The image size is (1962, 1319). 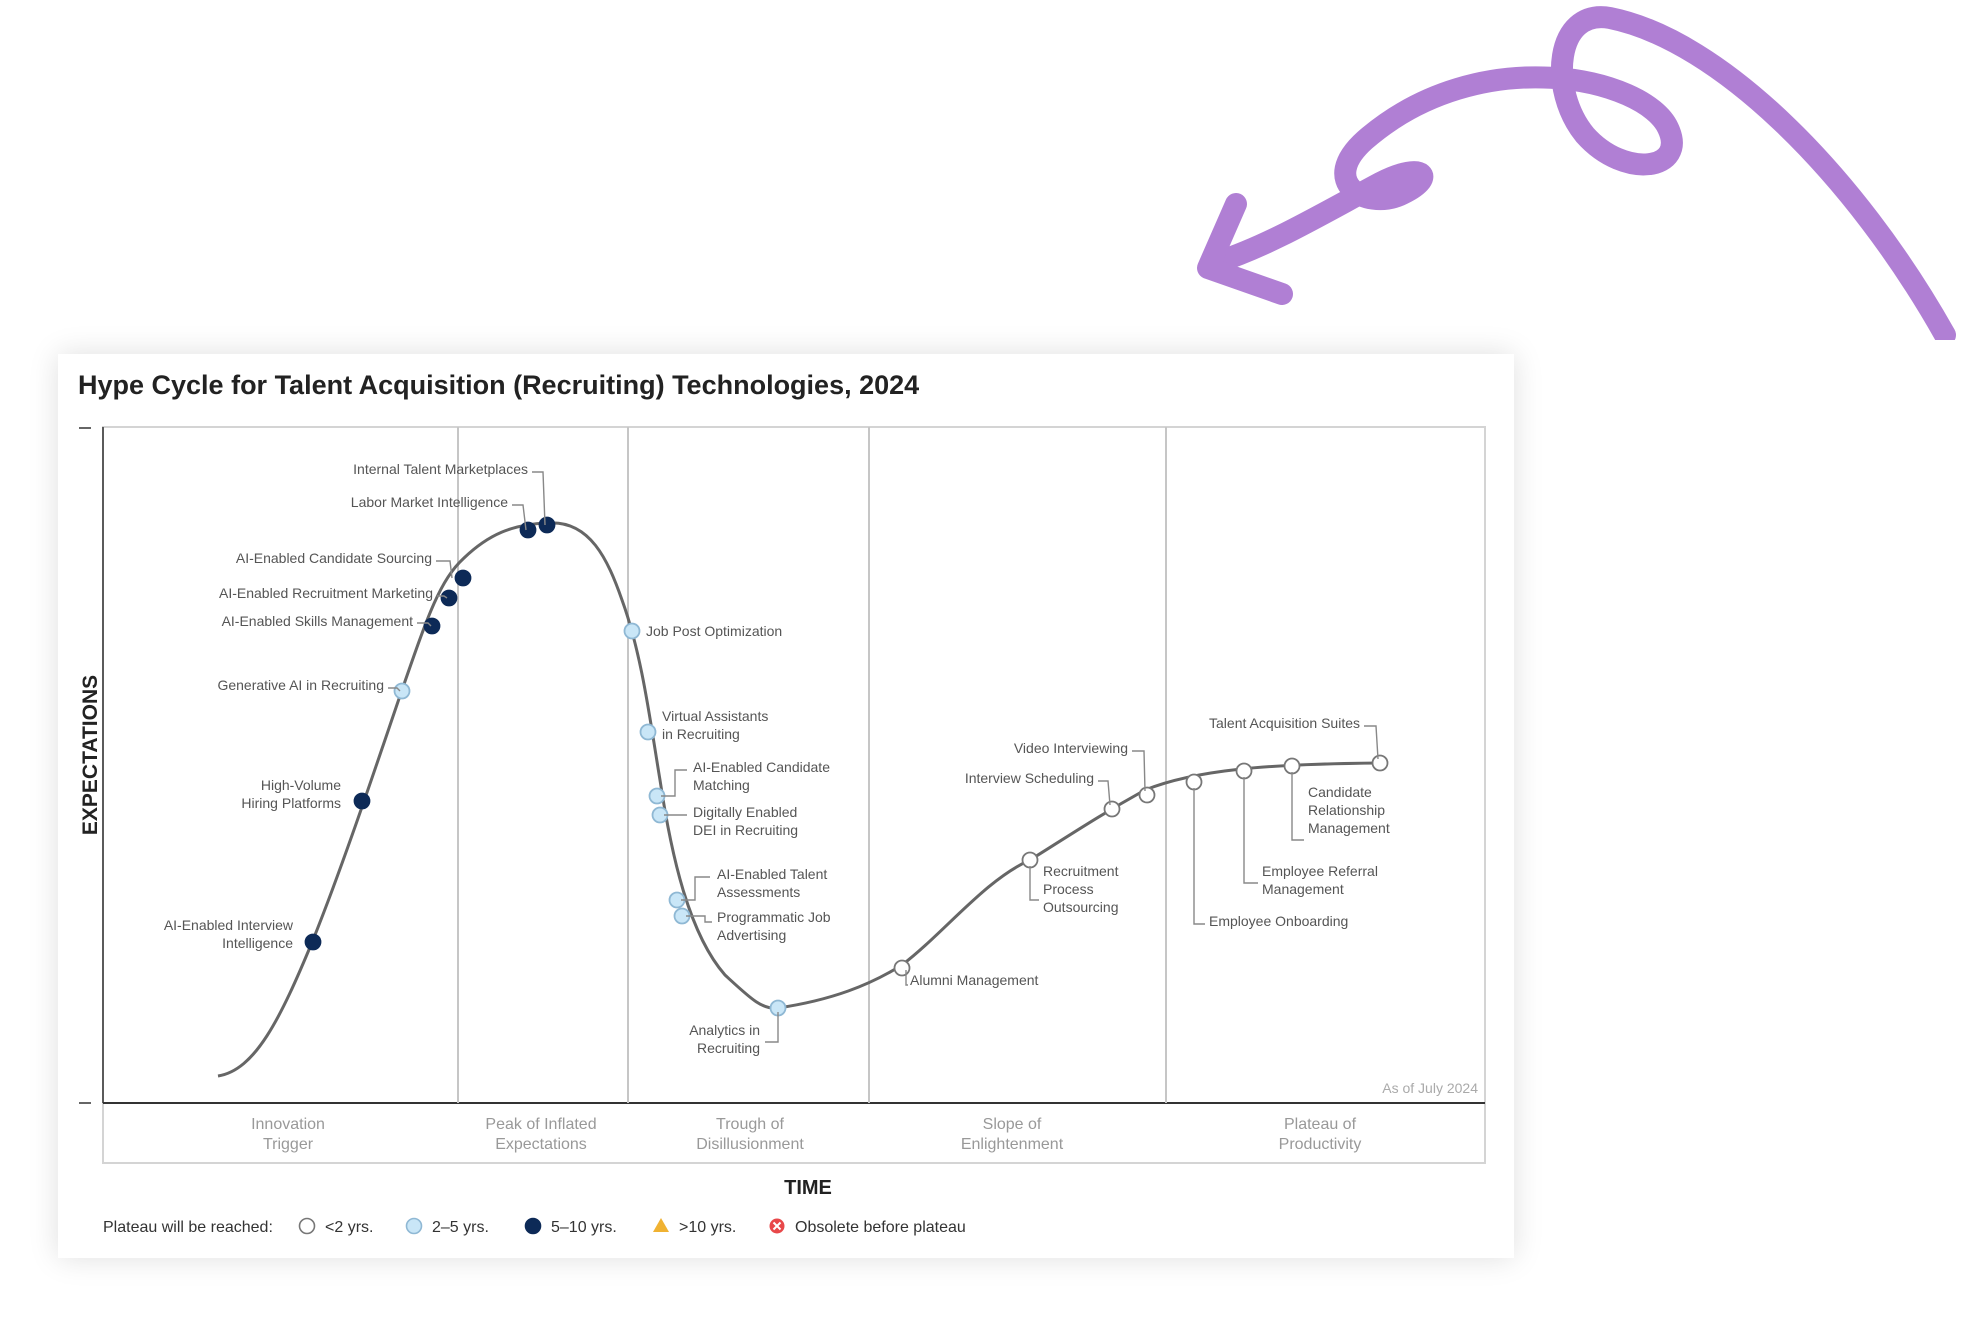 I want to click on label-interview-scheduling: Interview Scheduling, so click(x=1029, y=778).